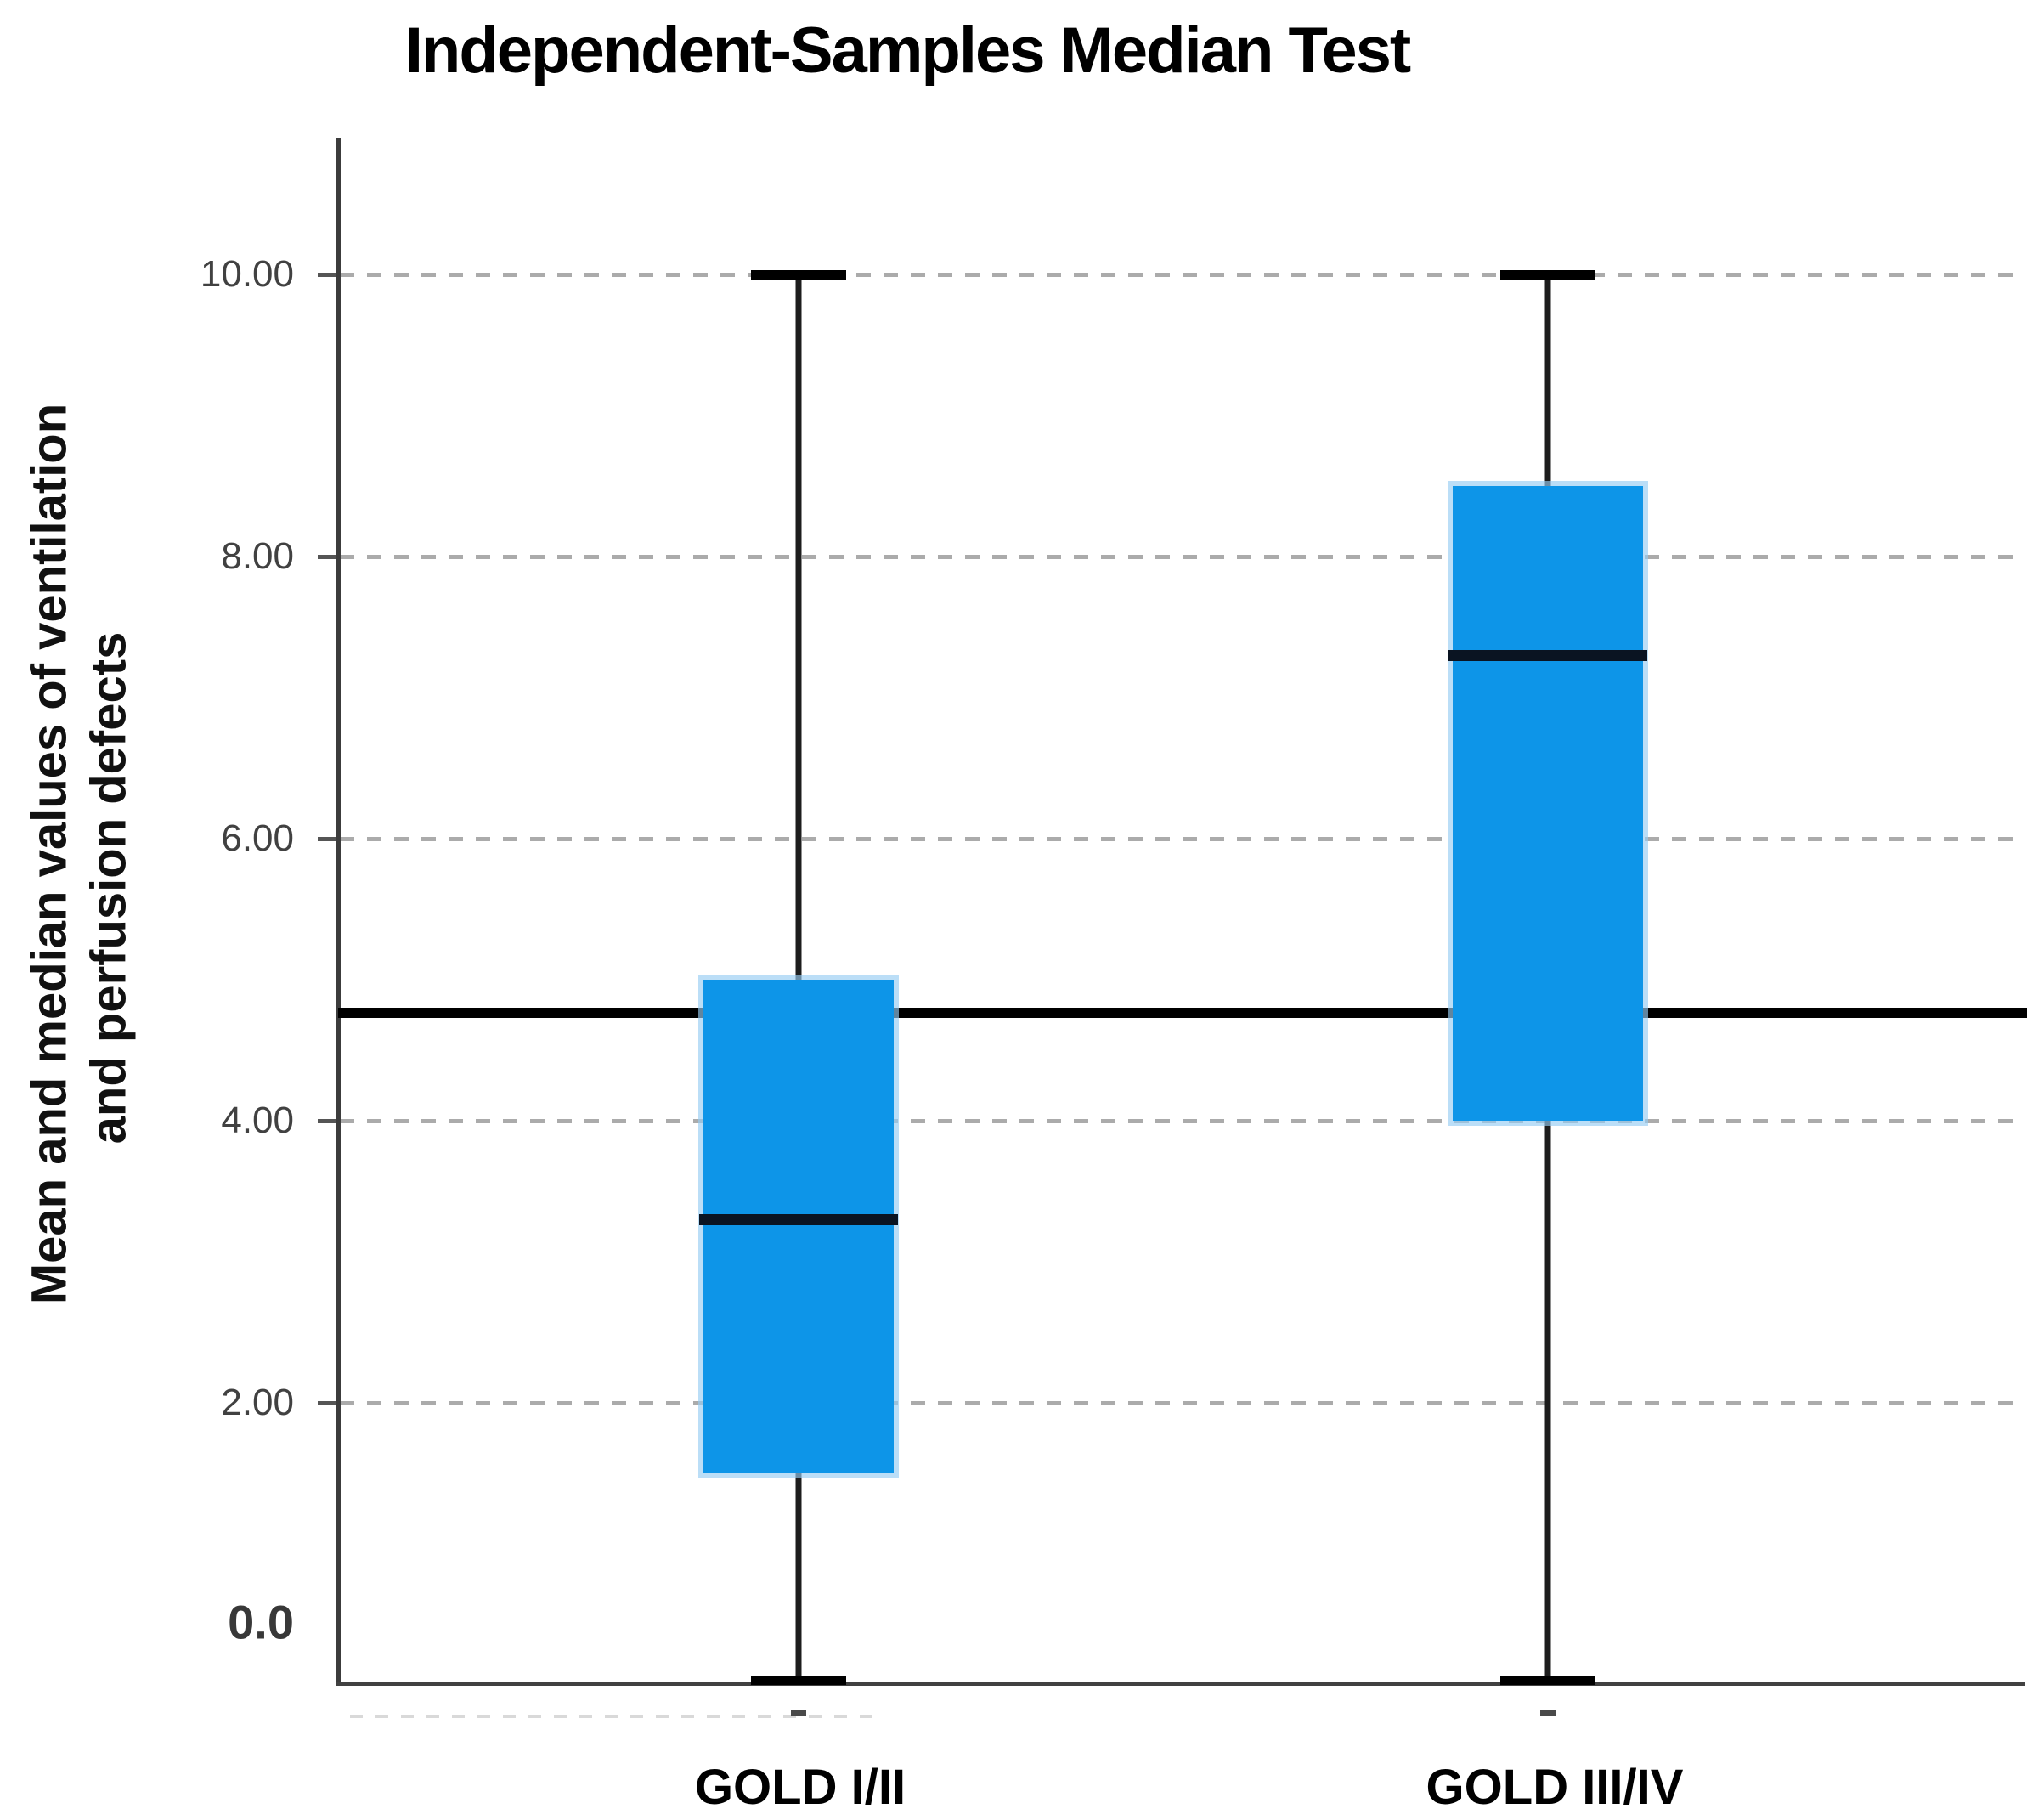 This screenshot has height=1820, width=2027. Describe the element at coordinates (613, 1716) in the screenshot. I see `gridline-artifact` at that location.